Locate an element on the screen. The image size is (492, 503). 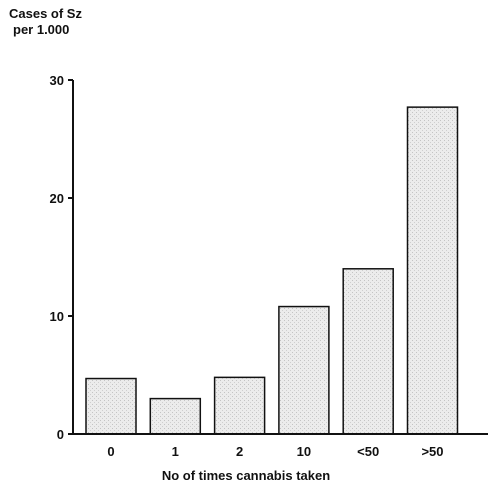
y-axis-label-line-1: Cases of Sz is located at coordinates (45, 13).